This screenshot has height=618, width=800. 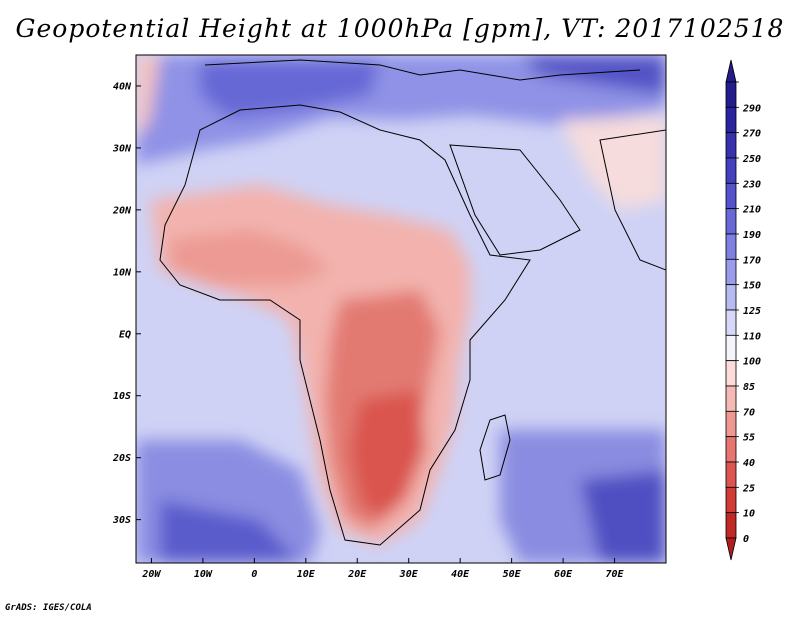 What do you see at coordinates (250, 257) in the screenshot?
I see `field-west-africa-low` at bounding box center [250, 257].